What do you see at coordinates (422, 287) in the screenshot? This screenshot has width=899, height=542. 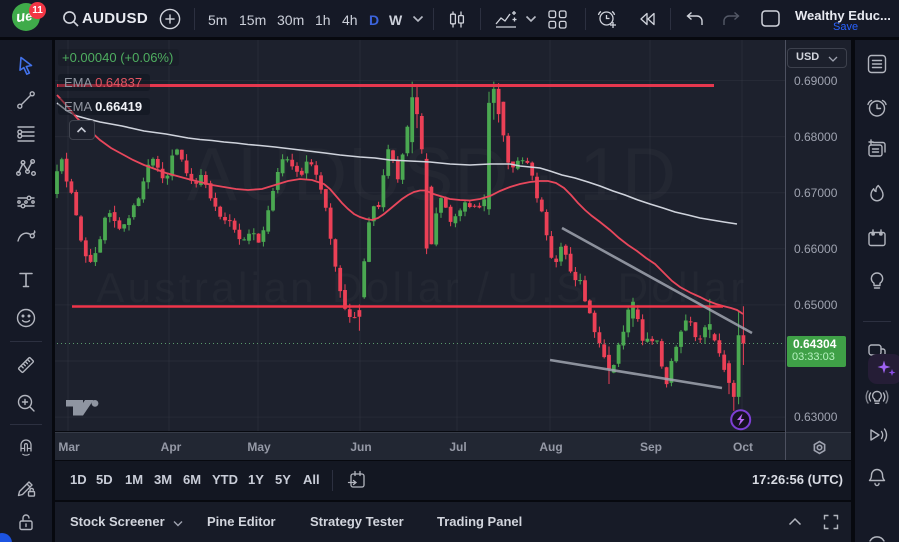 I see `svg-text:Australian Dollar / U.S. Dolla: Australian Dollar / U.S. Dollar` at bounding box center [422, 287].